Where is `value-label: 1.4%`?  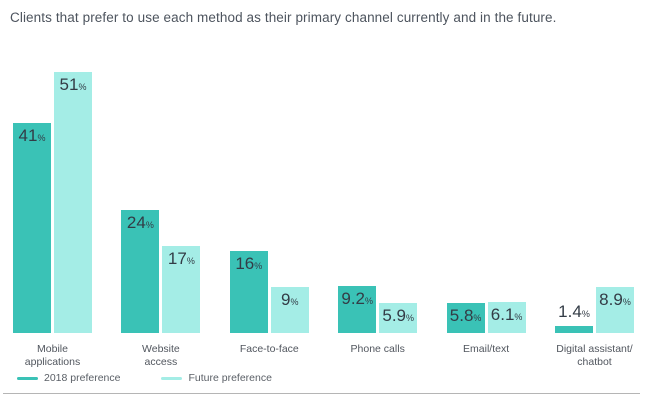 value-label: 1.4% is located at coordinates (574, 311).